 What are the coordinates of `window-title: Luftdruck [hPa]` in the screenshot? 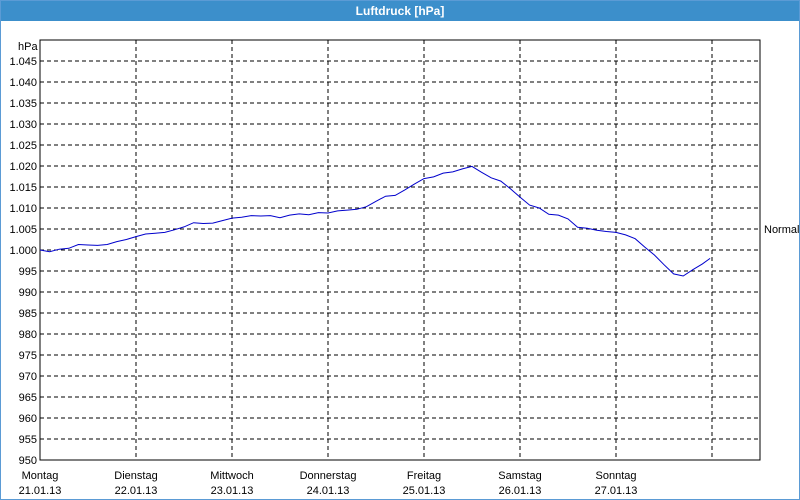 It's located at (400, 11).